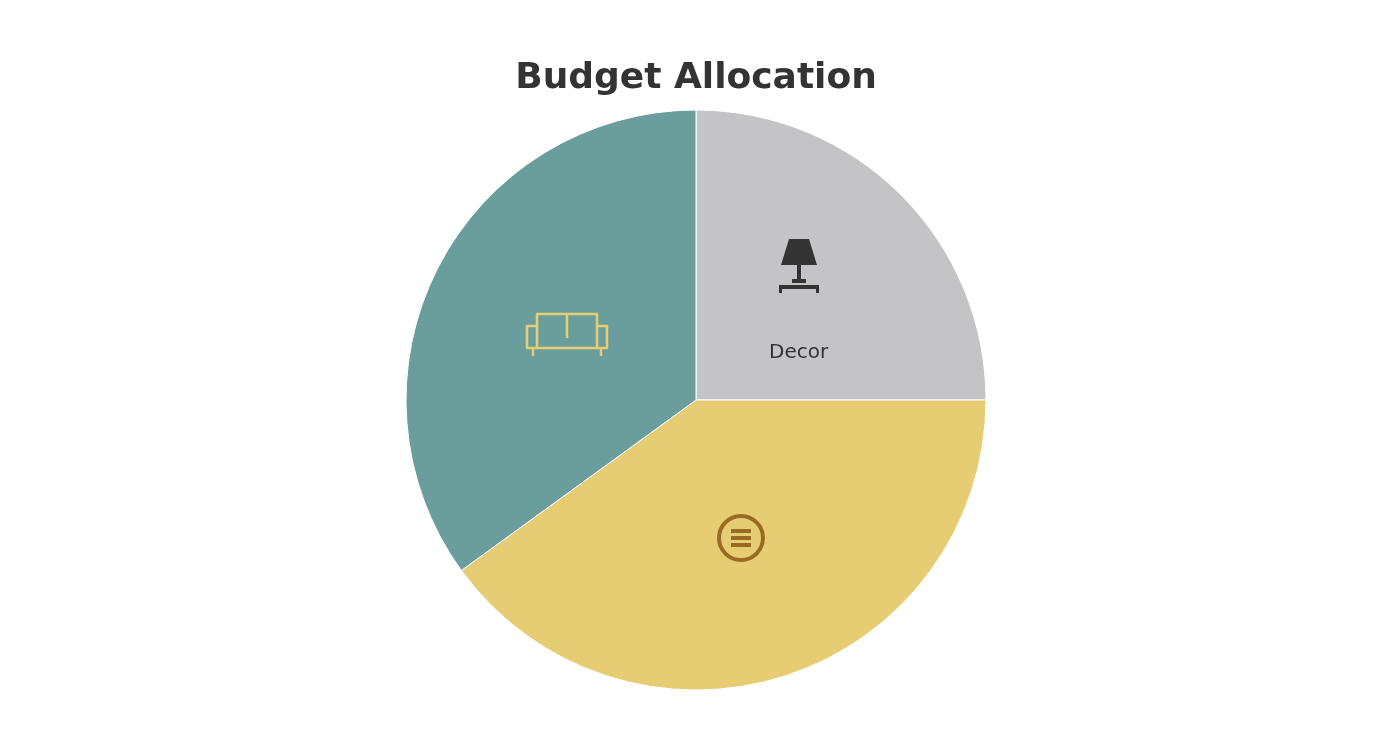 The image size is (1392, 752). Describe the element at coordinates (799, 351) in the screenshot. I see `slice-label: Decor` at that location.